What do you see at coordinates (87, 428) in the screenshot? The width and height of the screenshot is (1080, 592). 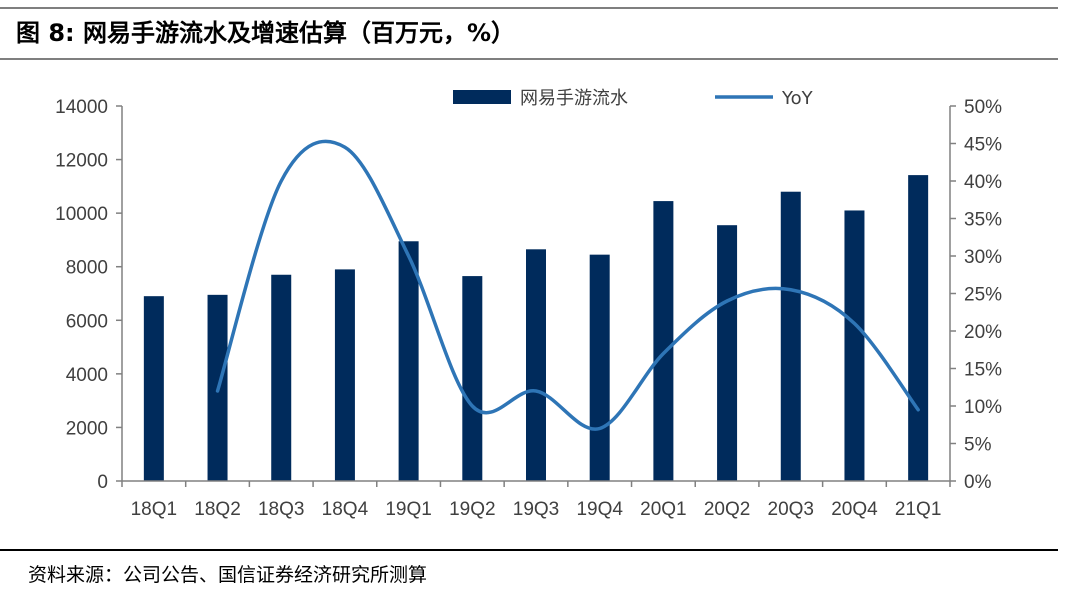 I see `y-left-tick-label: 2000` at bounding box center [87, 428].